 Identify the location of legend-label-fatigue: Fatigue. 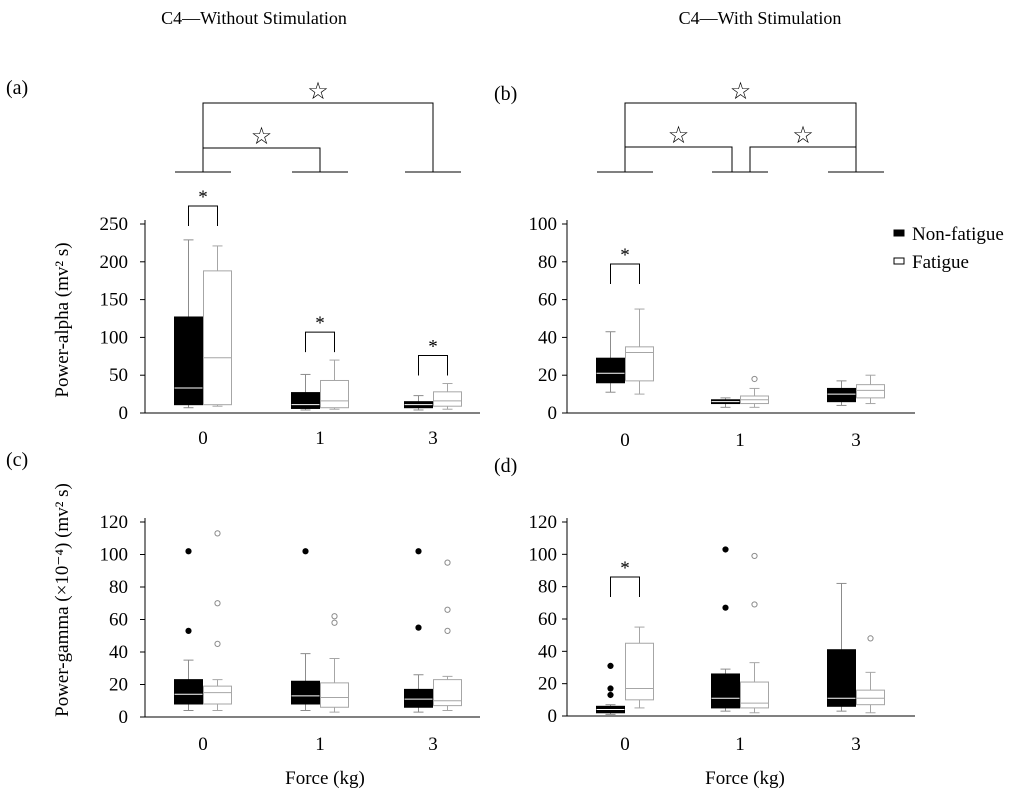
(940, 262).